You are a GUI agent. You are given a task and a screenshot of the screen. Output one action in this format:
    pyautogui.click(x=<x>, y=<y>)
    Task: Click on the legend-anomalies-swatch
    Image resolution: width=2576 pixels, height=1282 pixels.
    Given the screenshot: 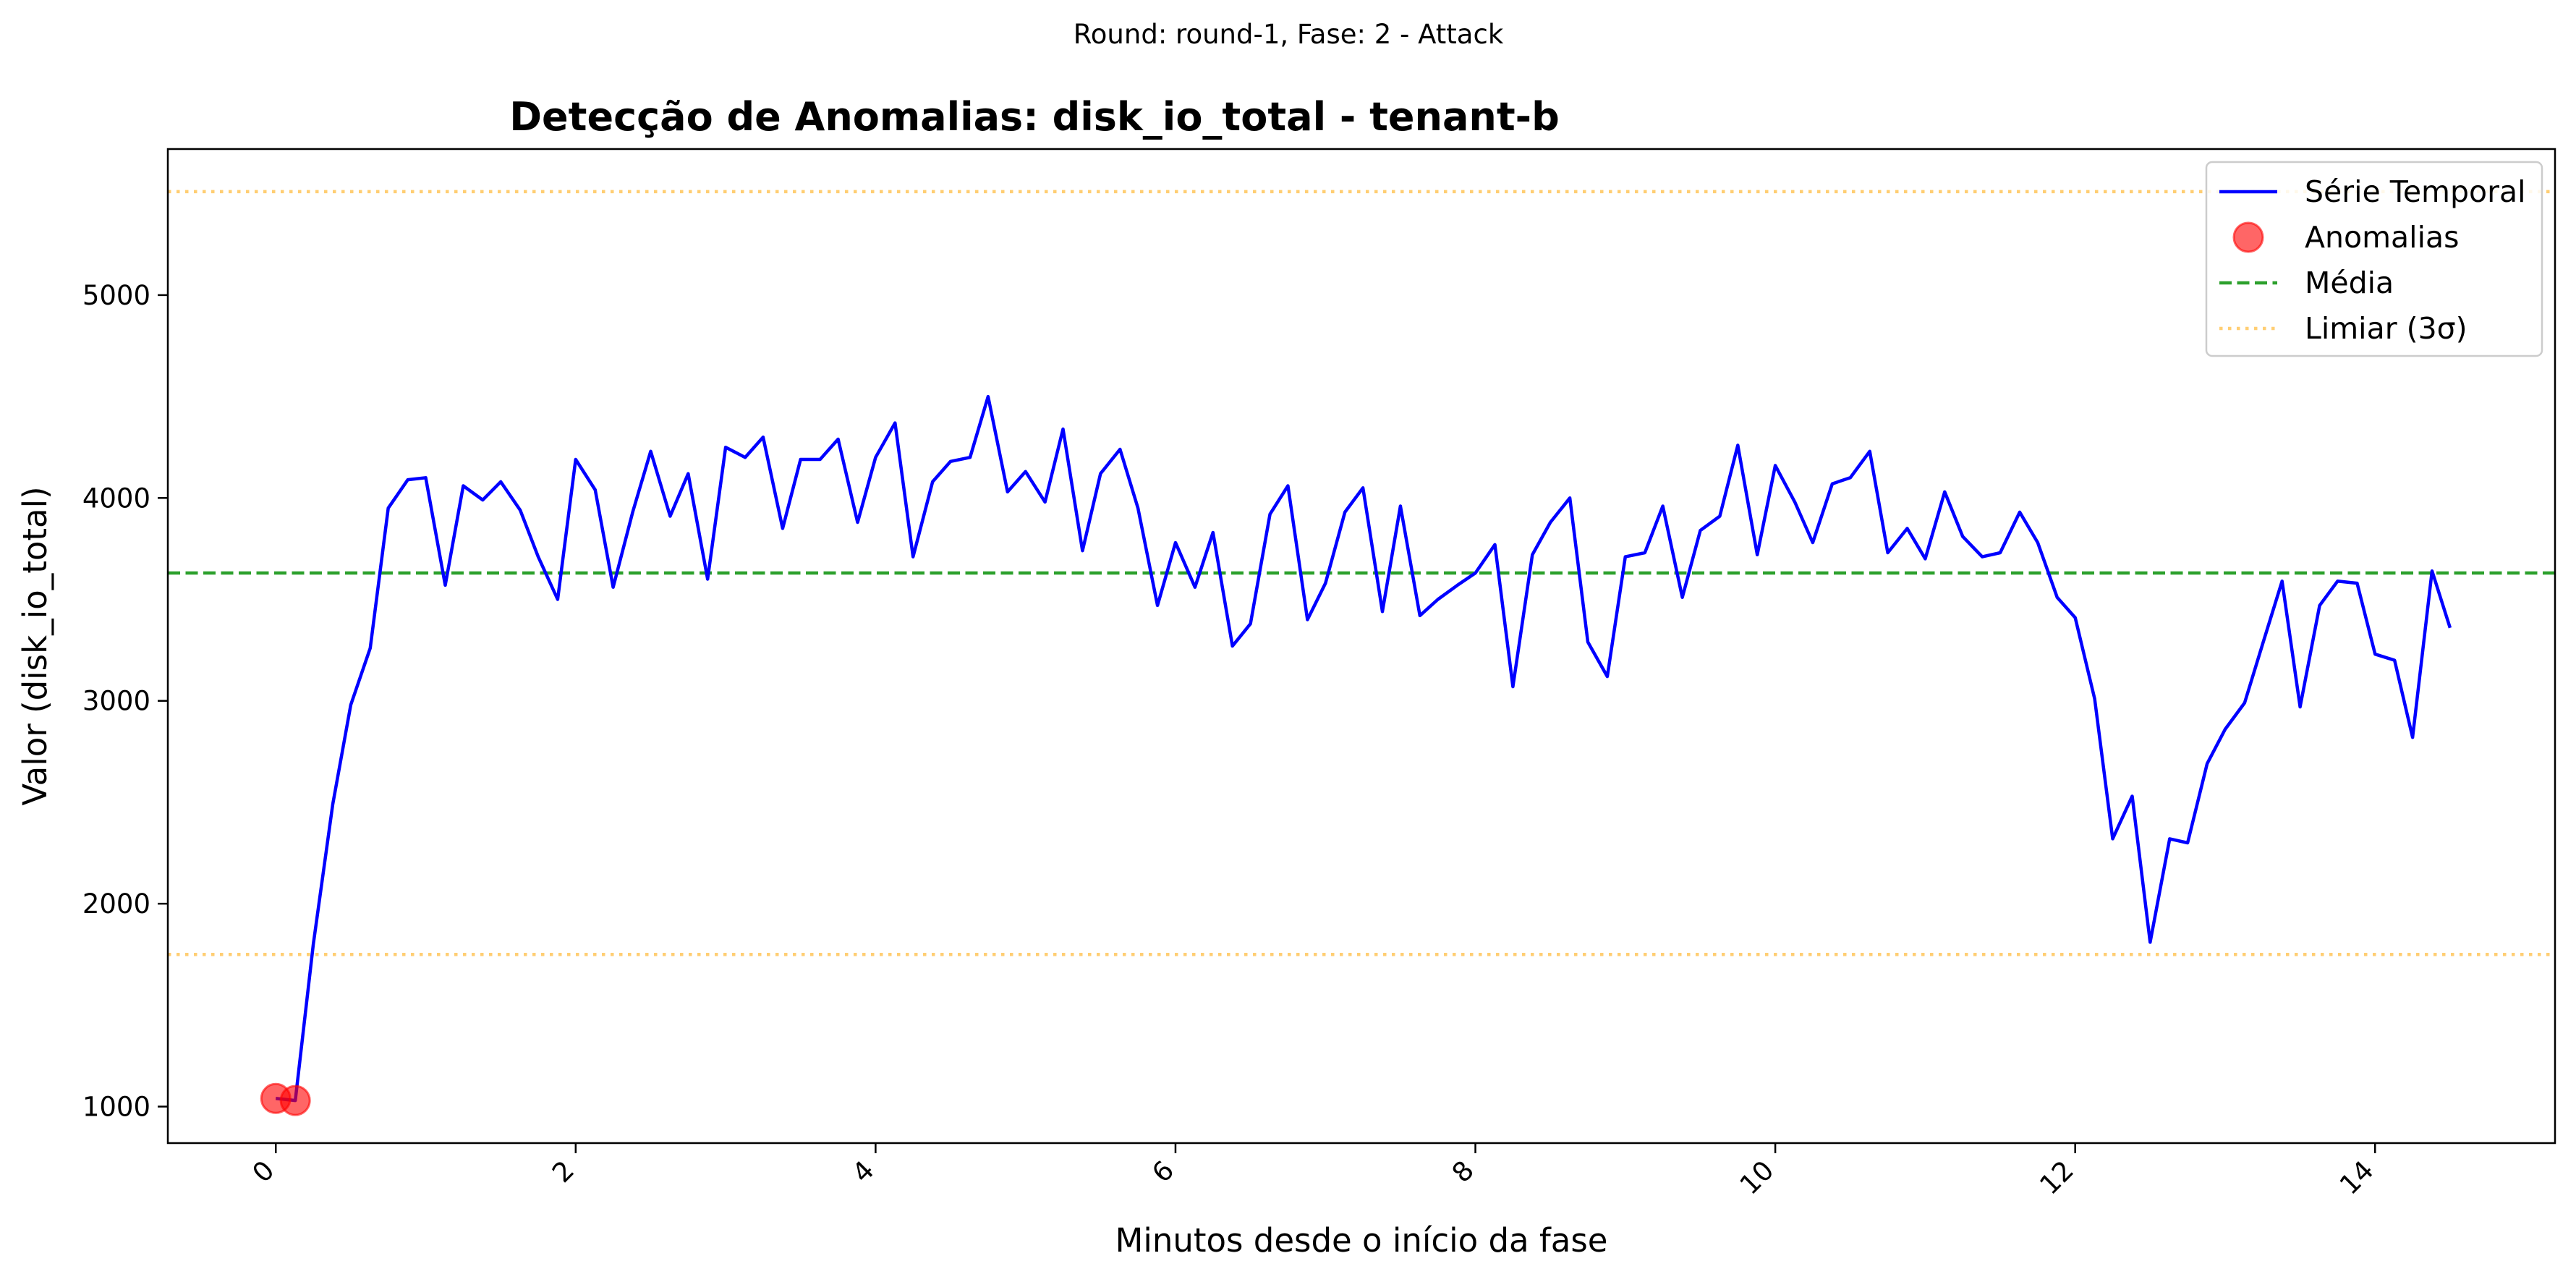 What is the action you would take?
    pyautogui.click(x=2248, y=237)
    